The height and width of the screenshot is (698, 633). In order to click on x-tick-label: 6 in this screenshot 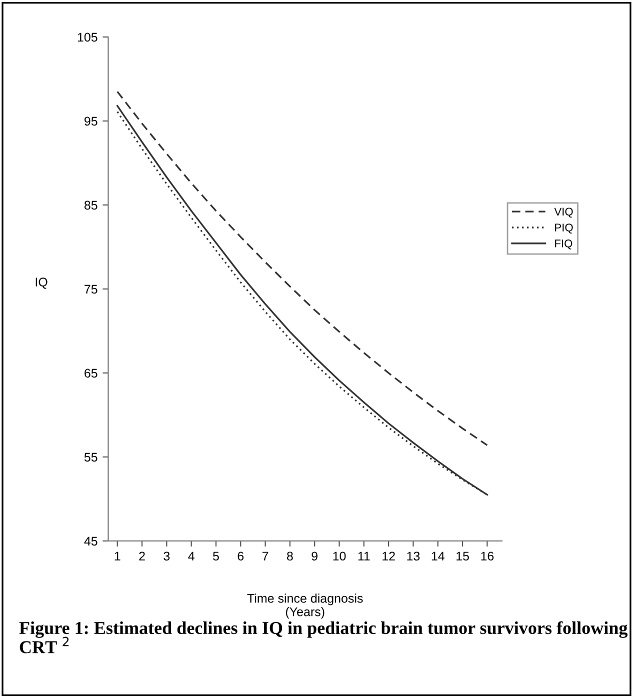, I will do `click(241, 556)`.